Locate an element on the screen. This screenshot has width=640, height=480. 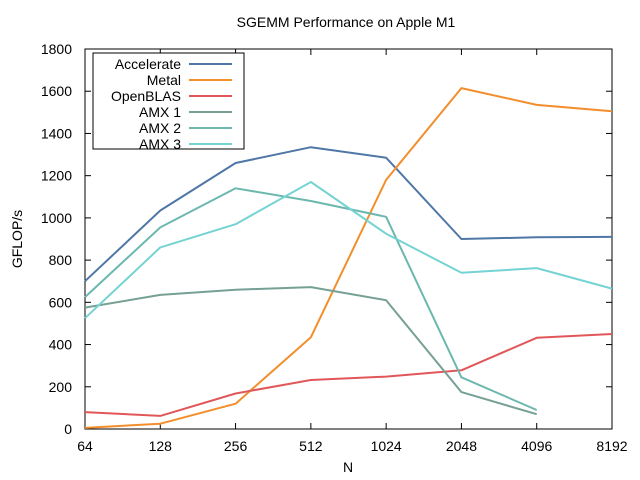
series-line-openblas is located at coordinates (348, 375).